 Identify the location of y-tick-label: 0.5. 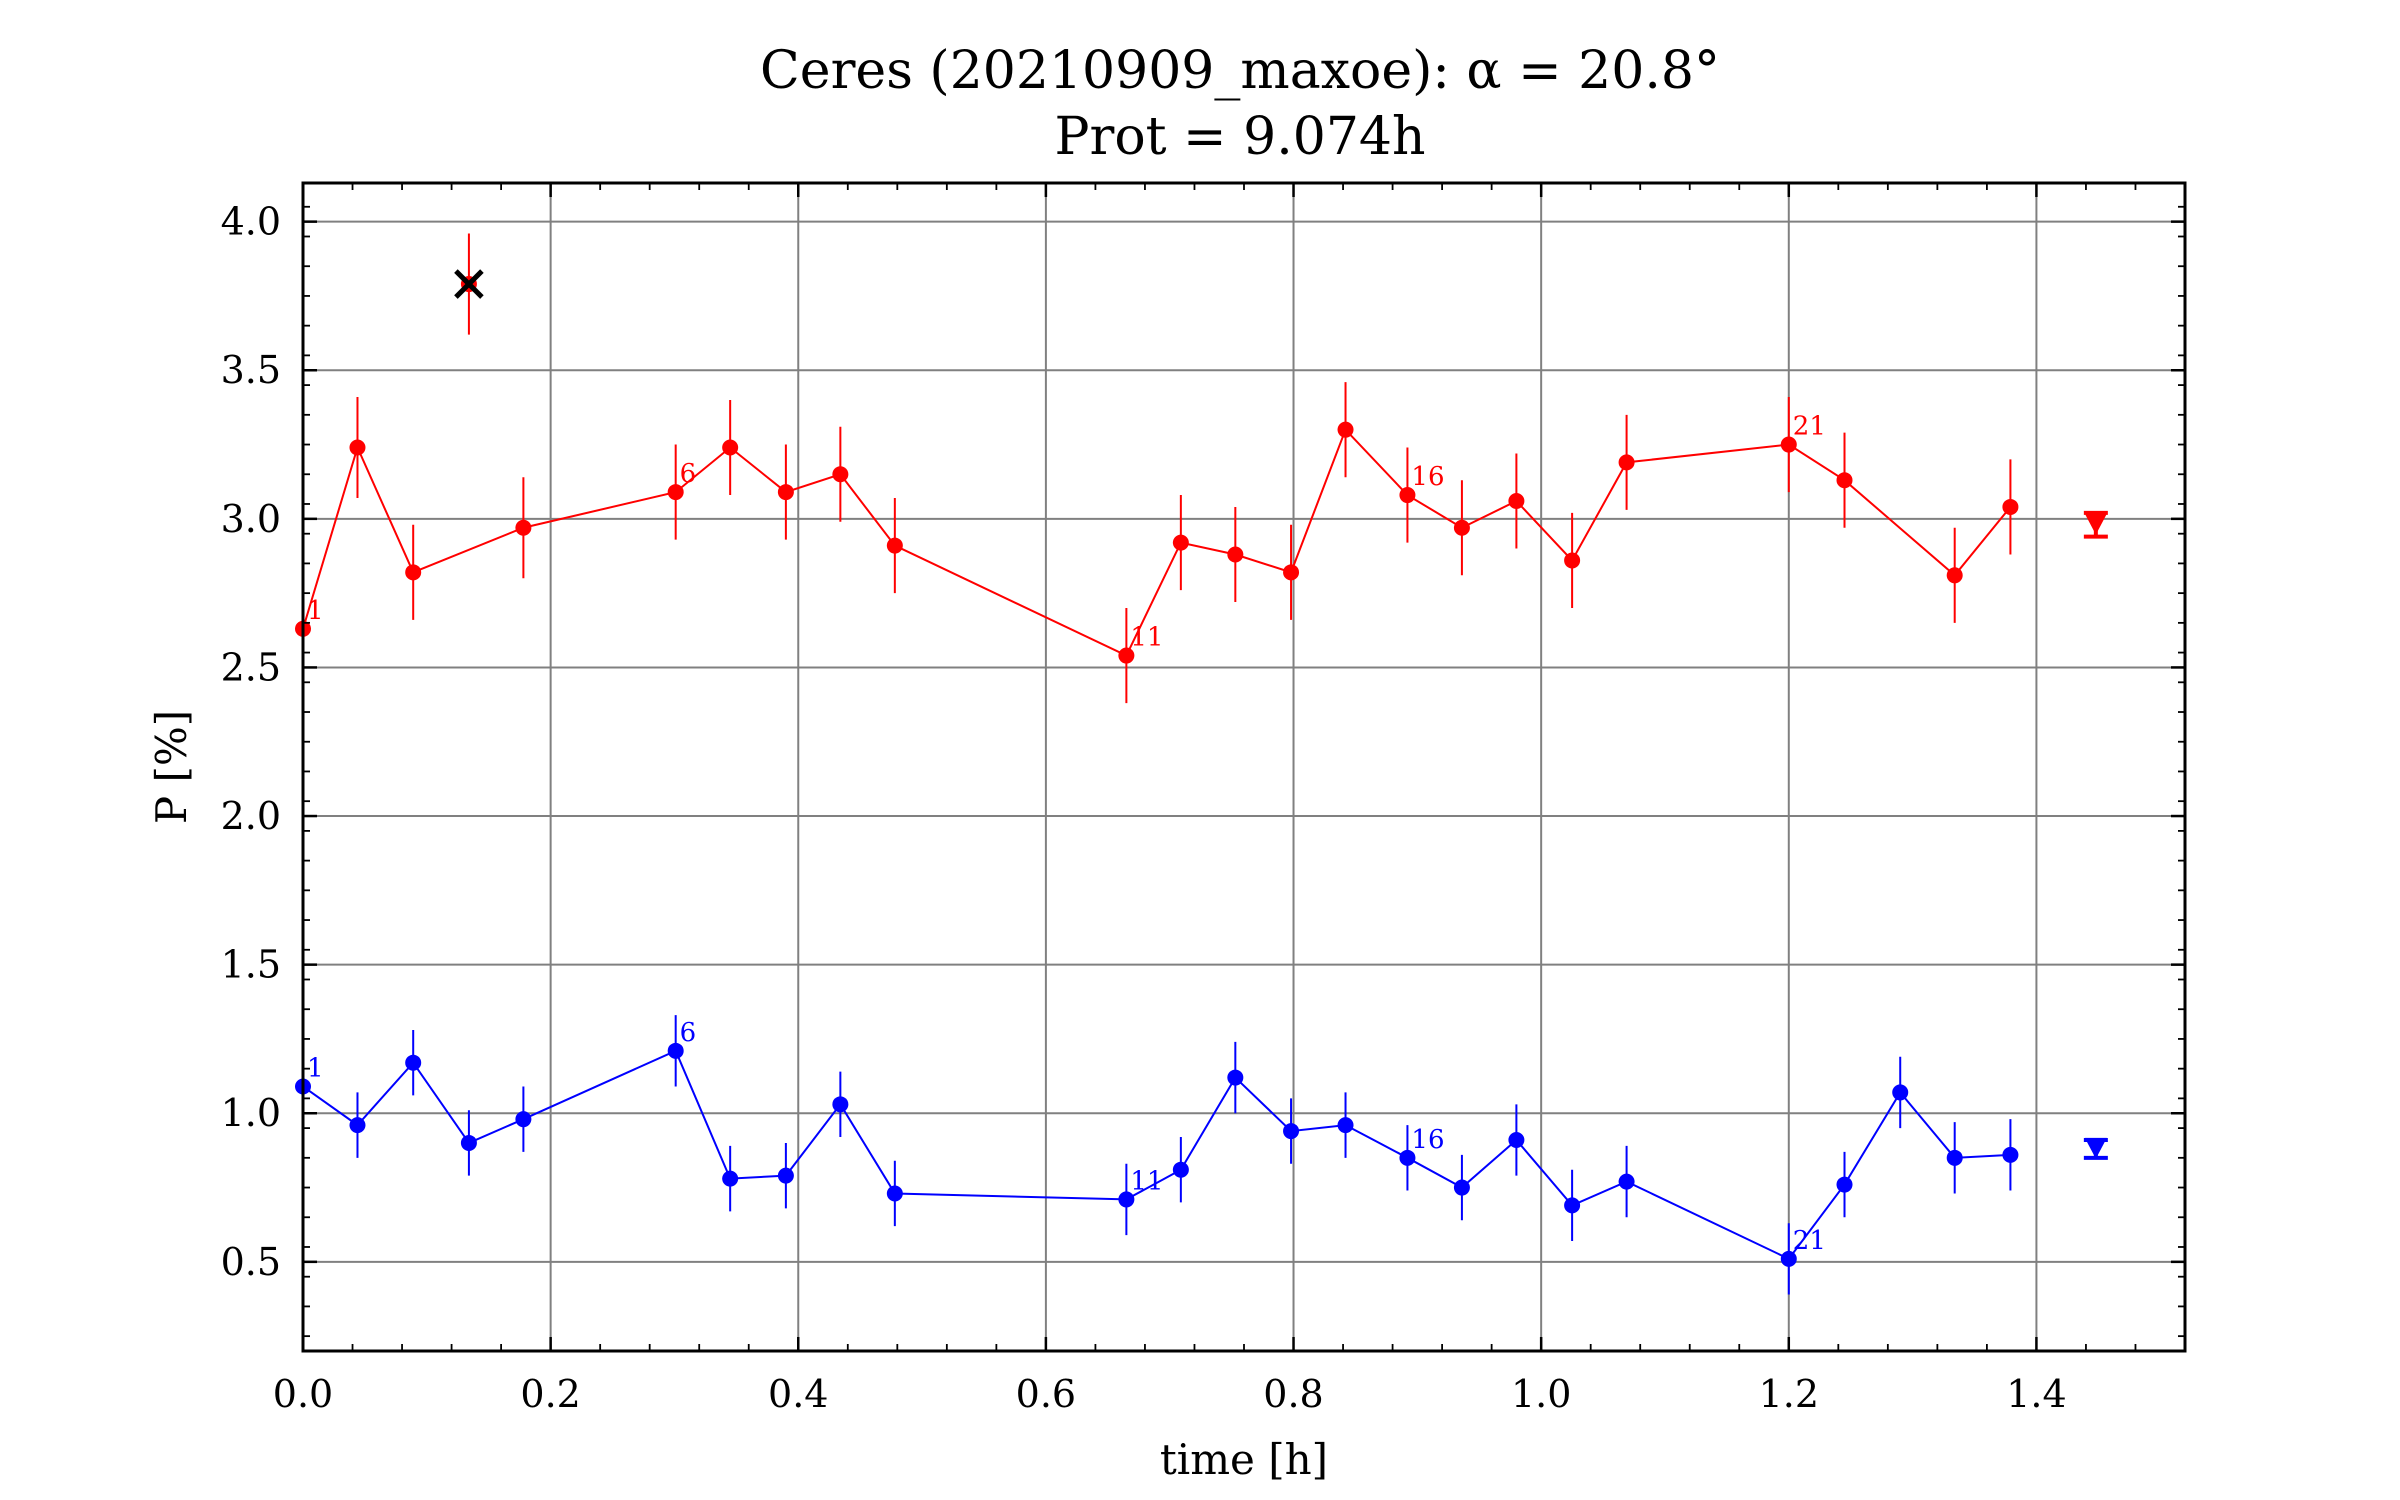
(251, 1262).